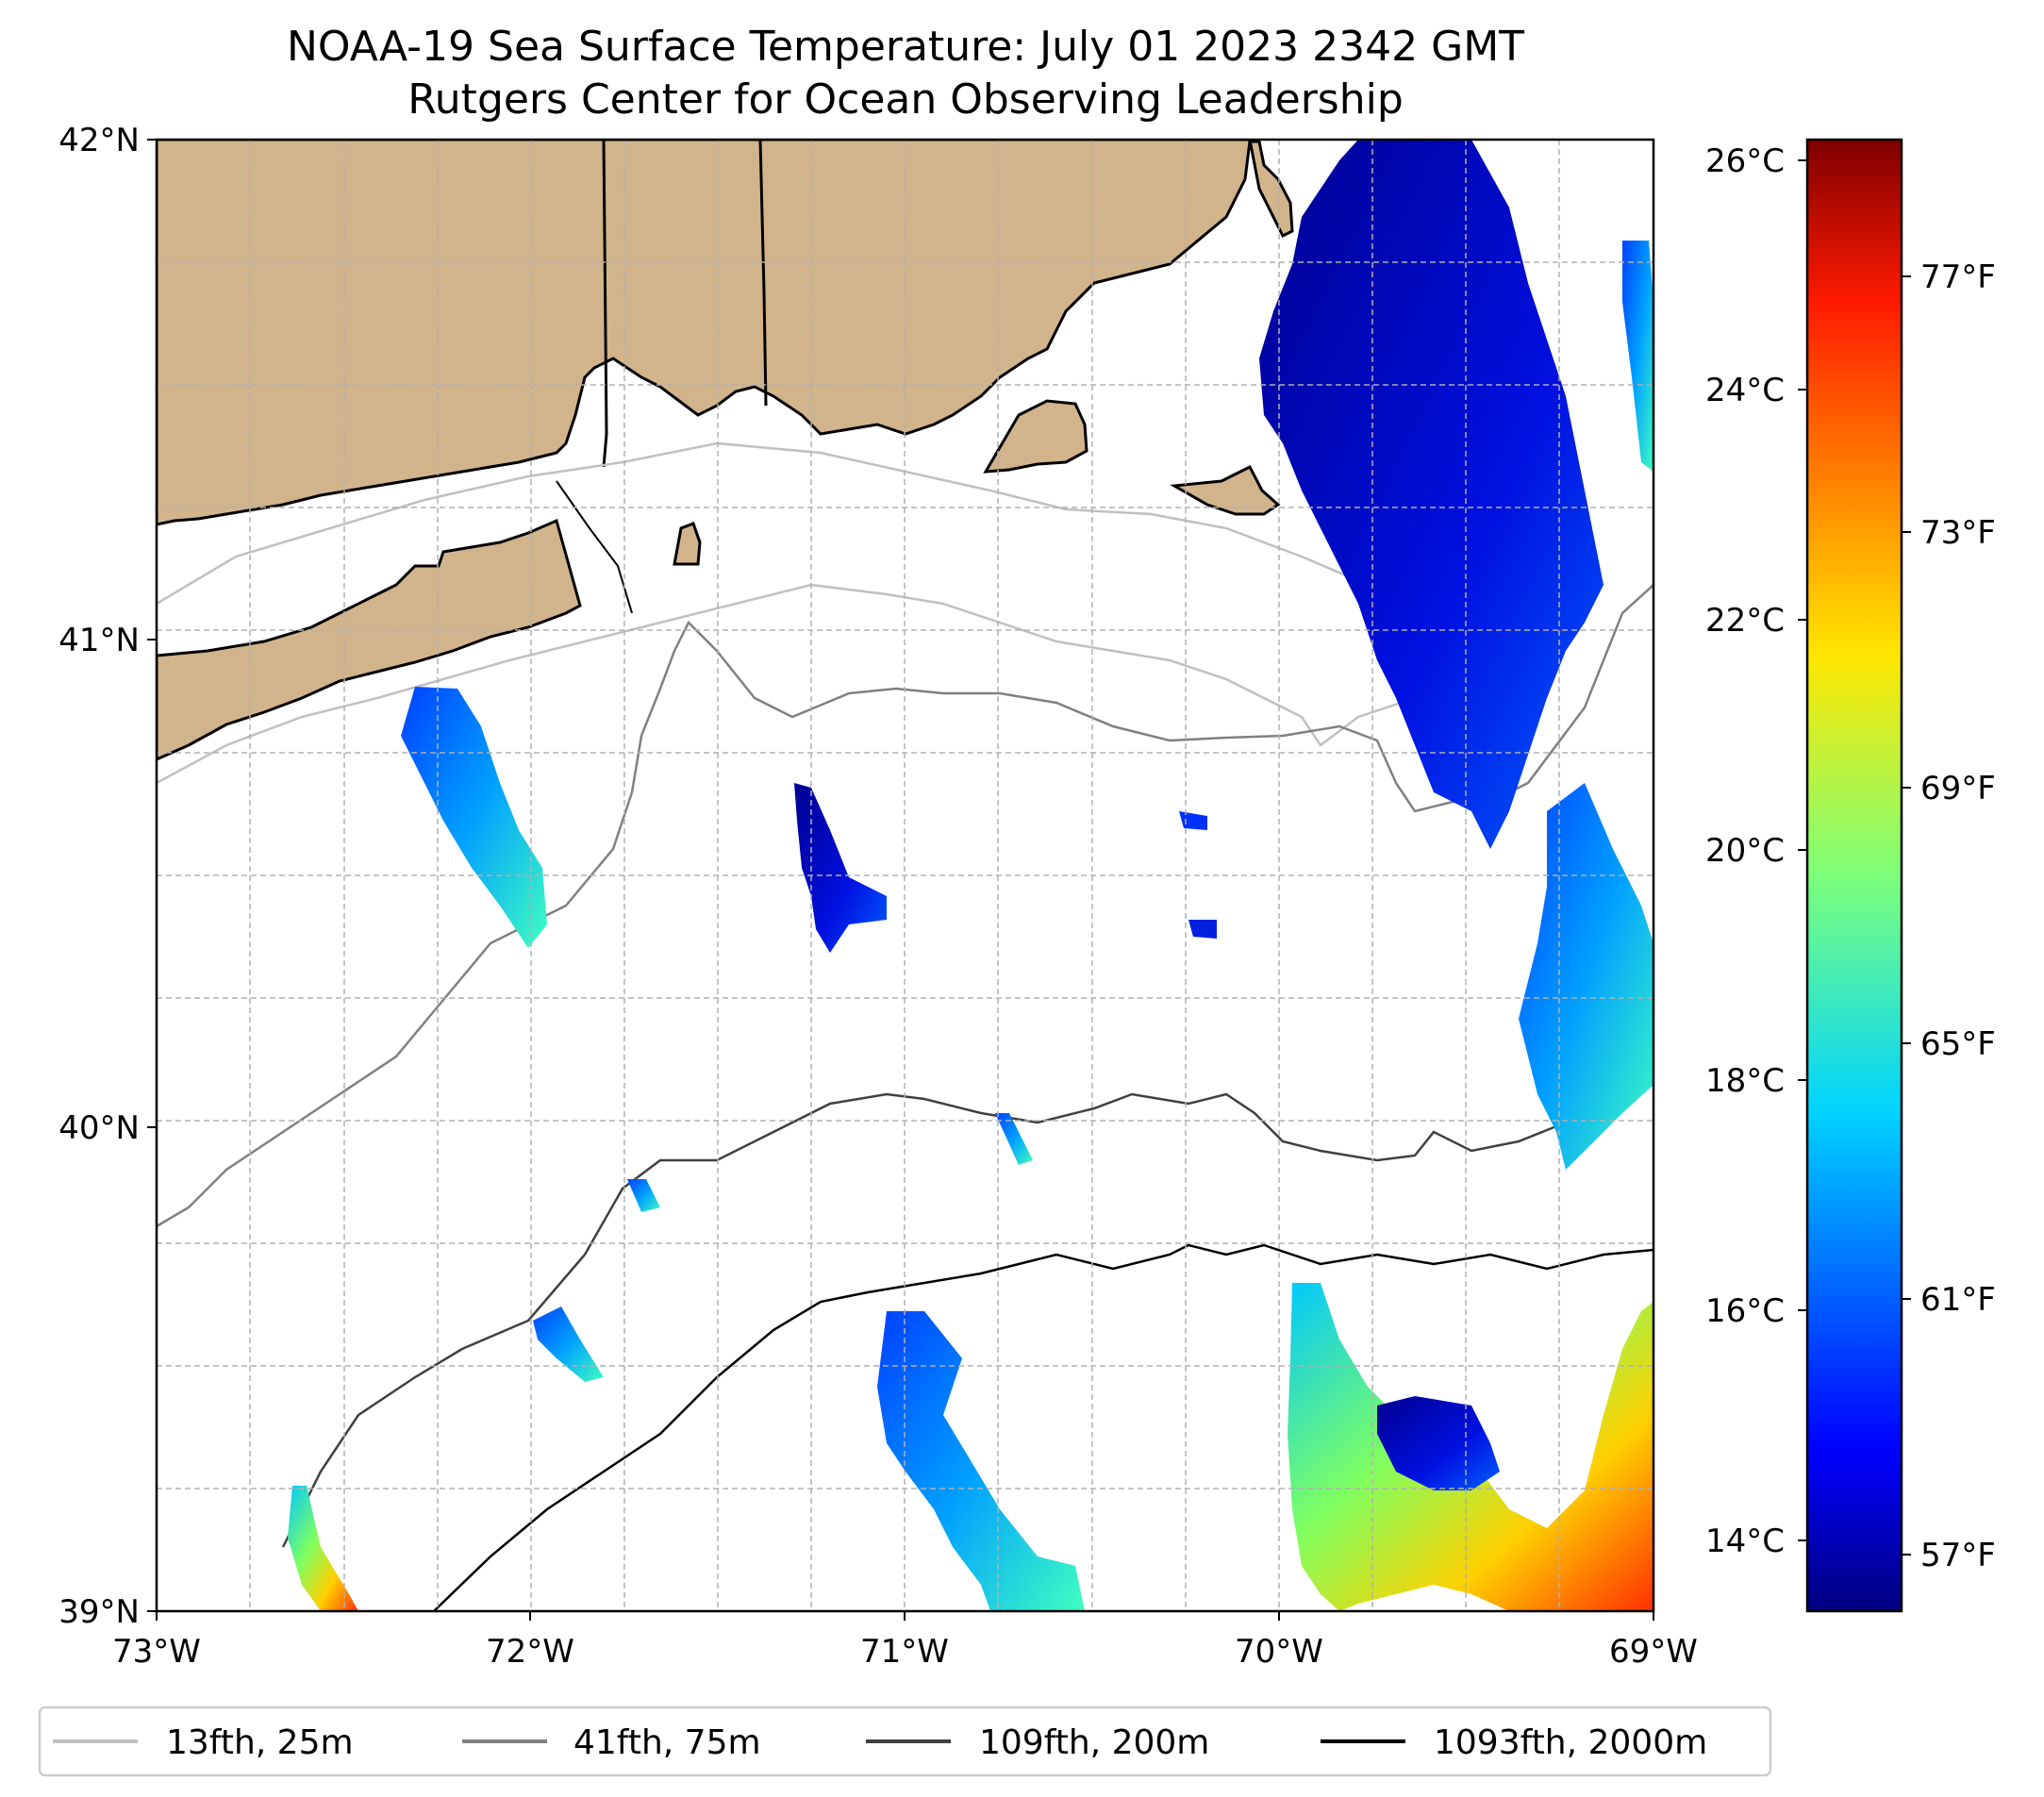  What do you see at coordinates (726, 333) in the screenshot?
I see `land-new-england` at bounding box center [726, 333].